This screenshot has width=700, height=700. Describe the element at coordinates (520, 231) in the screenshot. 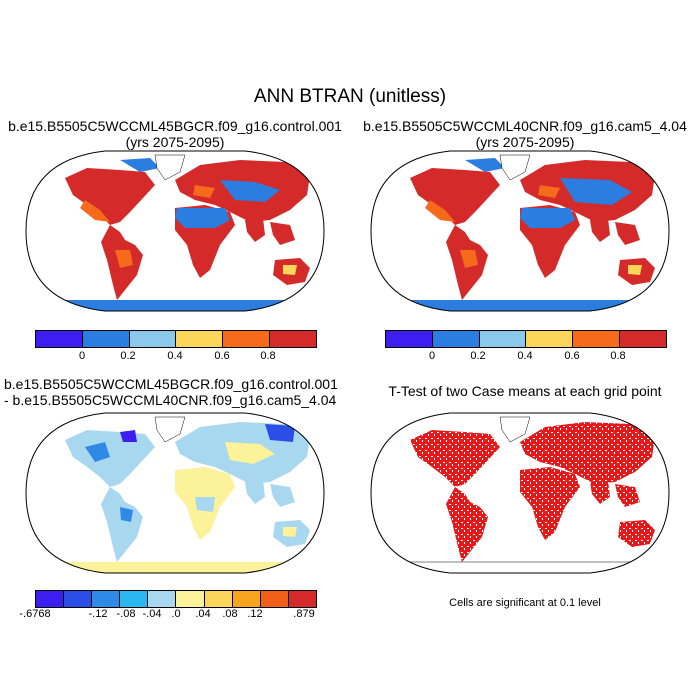

I see `map-top-right-case2` at that location.